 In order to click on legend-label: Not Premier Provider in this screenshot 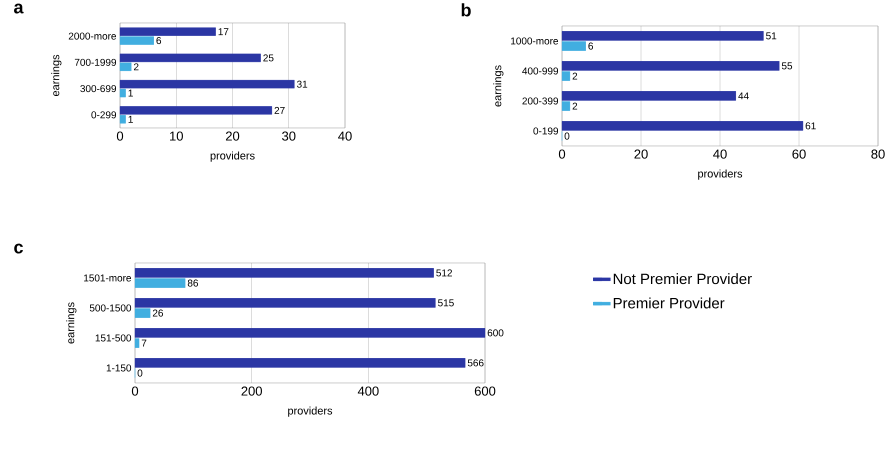, I will do `click(683, 278)`.